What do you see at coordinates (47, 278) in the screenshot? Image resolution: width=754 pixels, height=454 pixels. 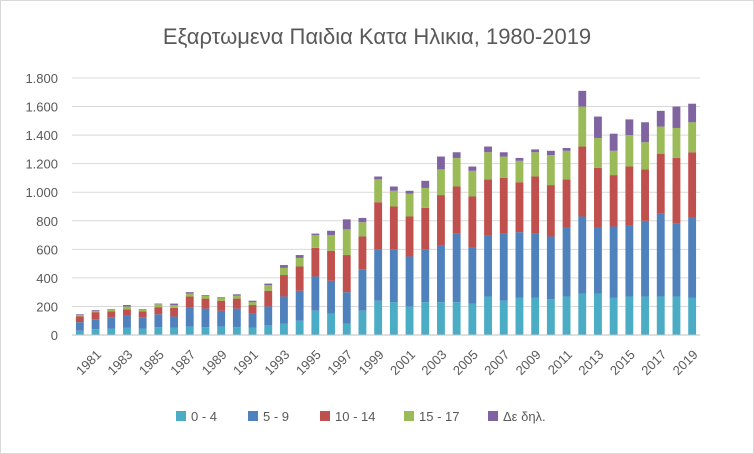 I see `y-tick-label: 400` at bounding box center [47, 278].